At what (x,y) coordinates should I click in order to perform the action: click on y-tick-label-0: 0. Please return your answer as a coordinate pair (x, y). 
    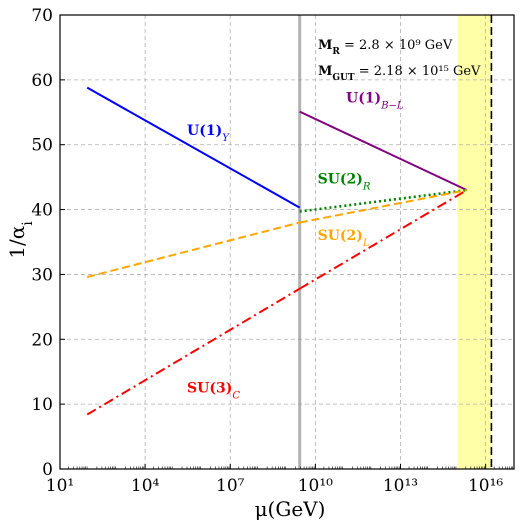
    Looking at the image, I should click on (47, 470).